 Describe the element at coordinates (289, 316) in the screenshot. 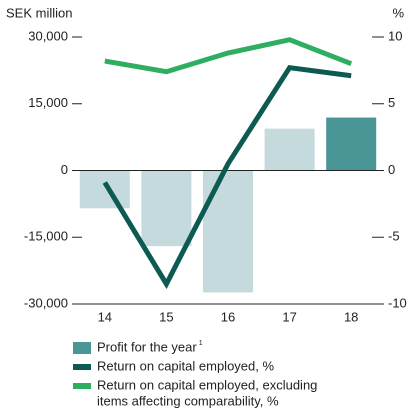

I see `x-tick-label: 17` at that location.